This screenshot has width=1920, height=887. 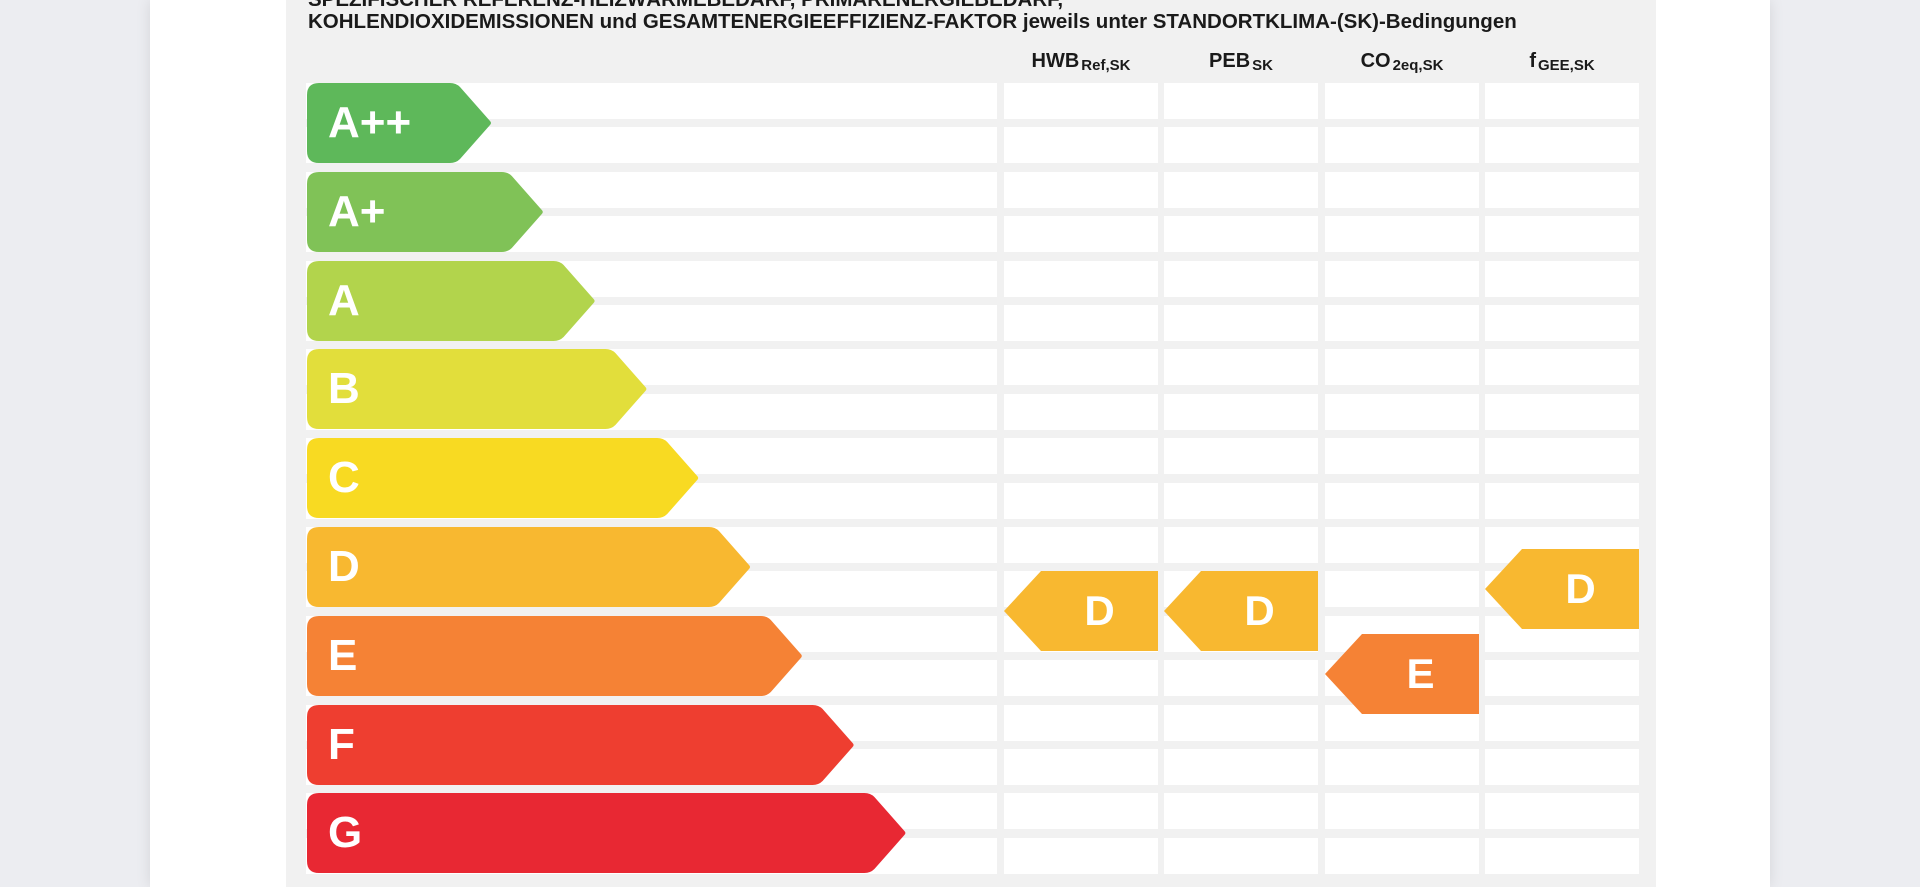 What do you see at coordinates (1262, 65) in the screenshot?
I see `column-header-peb-sub: SK` at bounding box center [1262, 65].